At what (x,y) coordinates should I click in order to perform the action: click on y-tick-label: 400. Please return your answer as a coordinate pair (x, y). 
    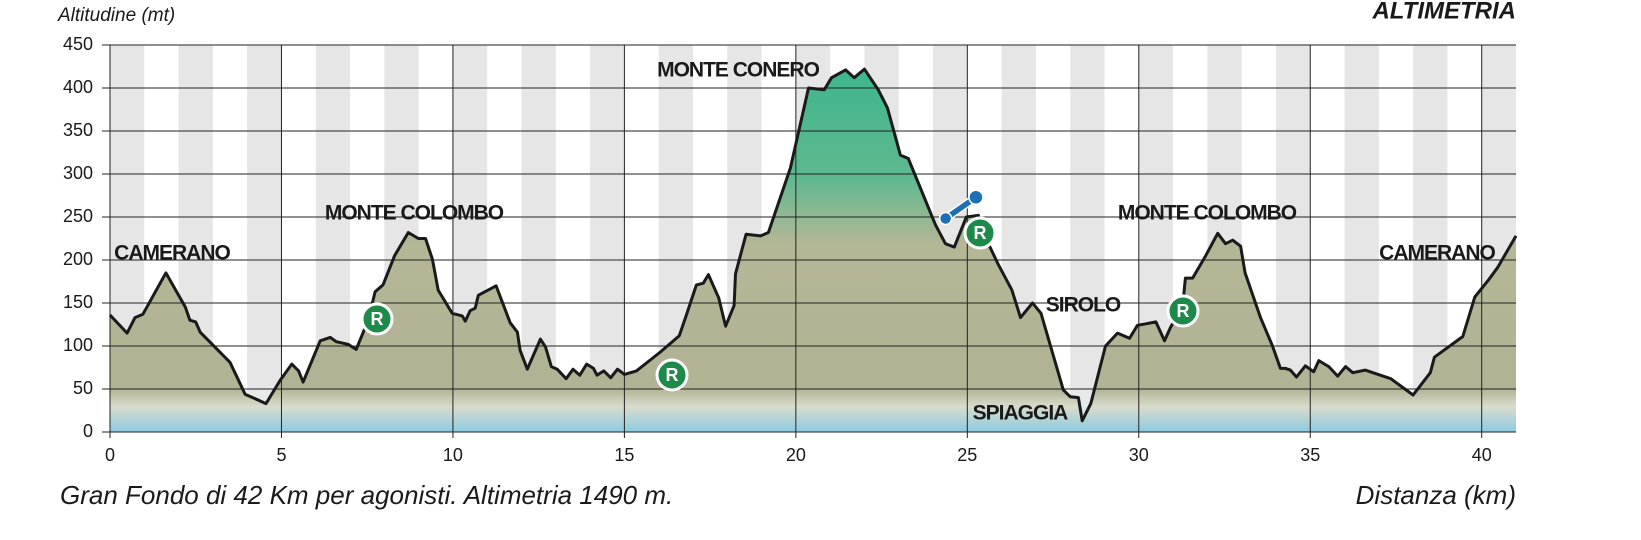
    Looking at the image, I should click on (78, 87).